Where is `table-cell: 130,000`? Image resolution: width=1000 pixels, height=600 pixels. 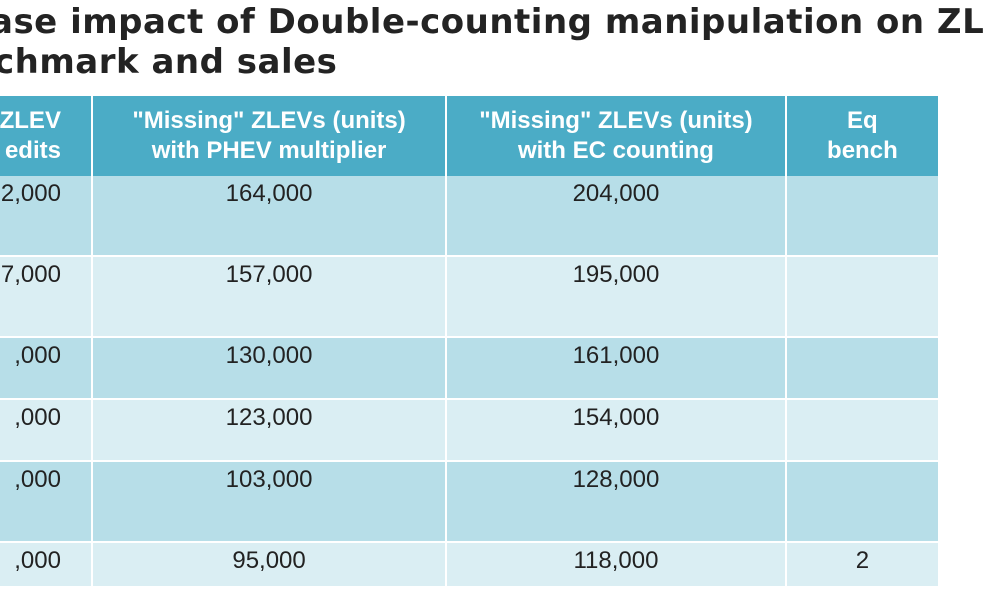
table-cell: 130,000 is located at coordinates (269, 368).